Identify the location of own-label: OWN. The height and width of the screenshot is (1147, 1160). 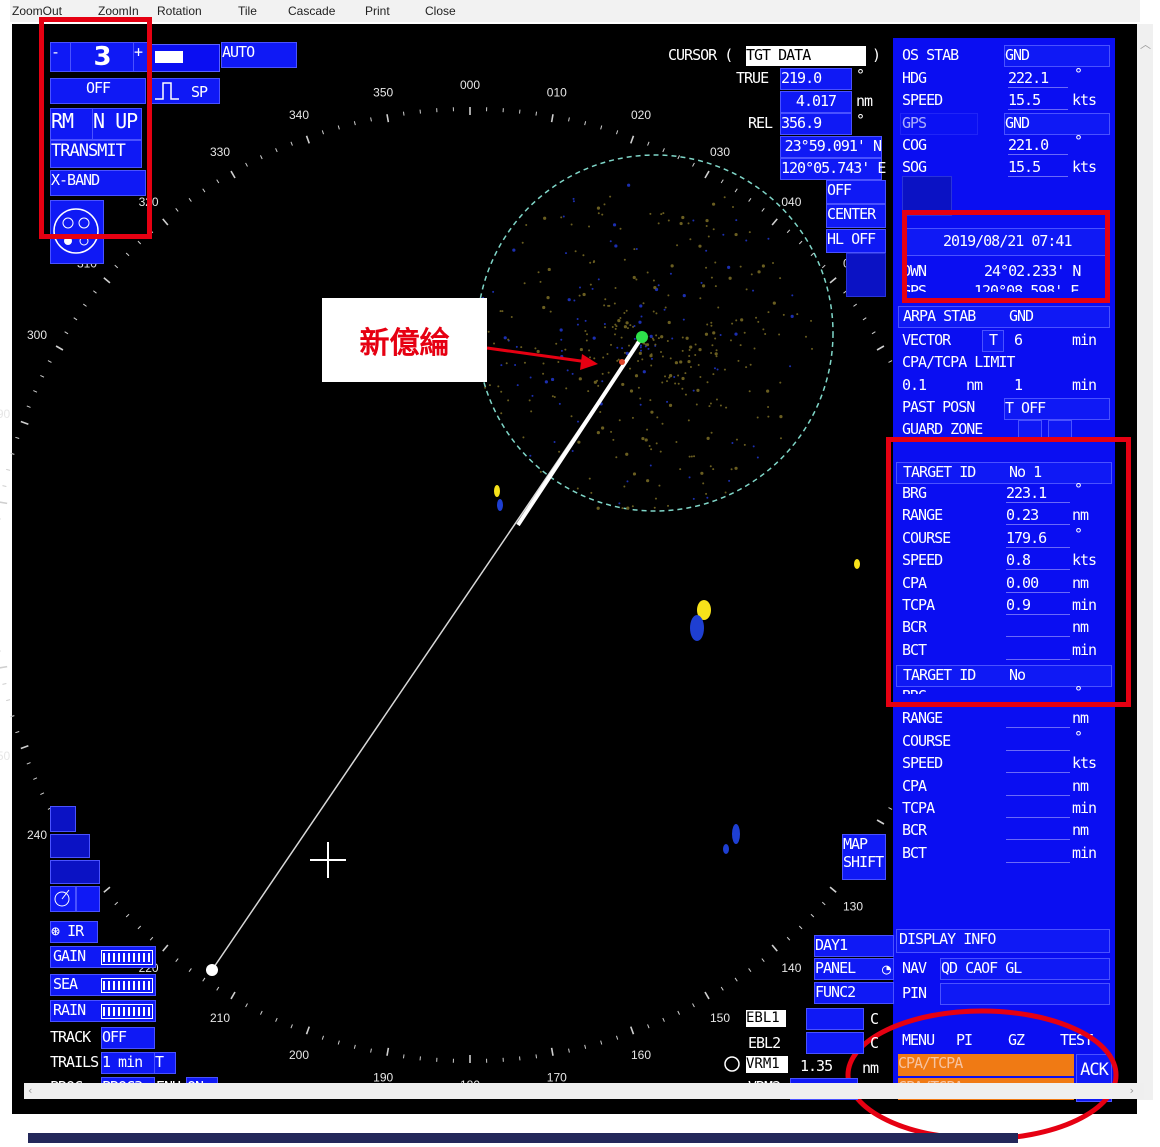
(914, 271).